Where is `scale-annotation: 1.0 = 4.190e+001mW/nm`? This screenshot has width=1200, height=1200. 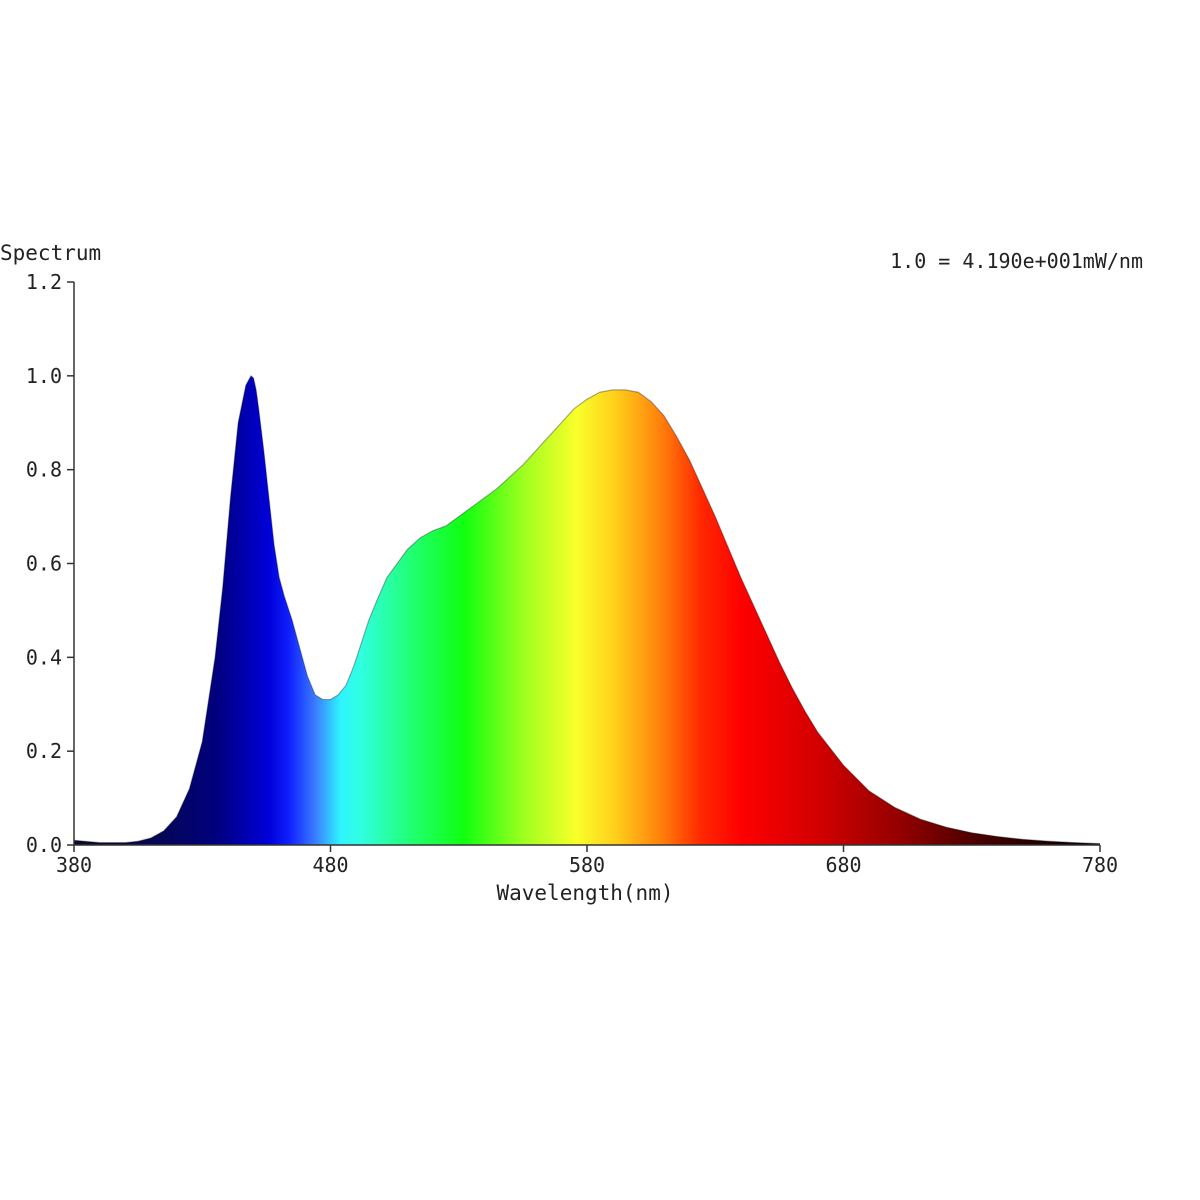 scale-annotation: 1.0 = 4.190e+001mW/nm is located at coordinates (1016, 261).